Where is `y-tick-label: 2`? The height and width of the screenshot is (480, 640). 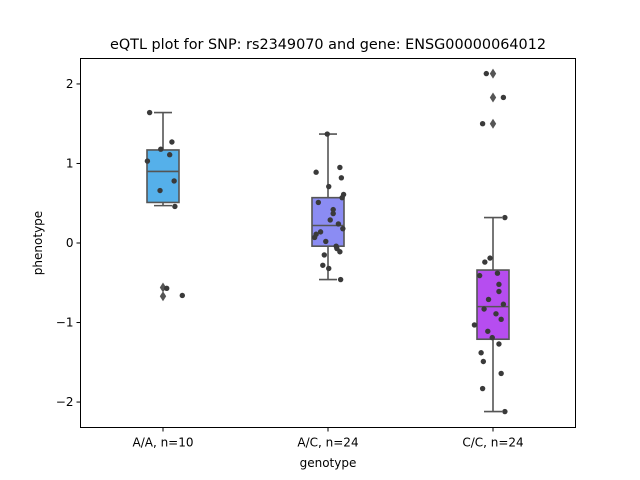
y-tick-label: 2 is located at coordinates (70, 84).